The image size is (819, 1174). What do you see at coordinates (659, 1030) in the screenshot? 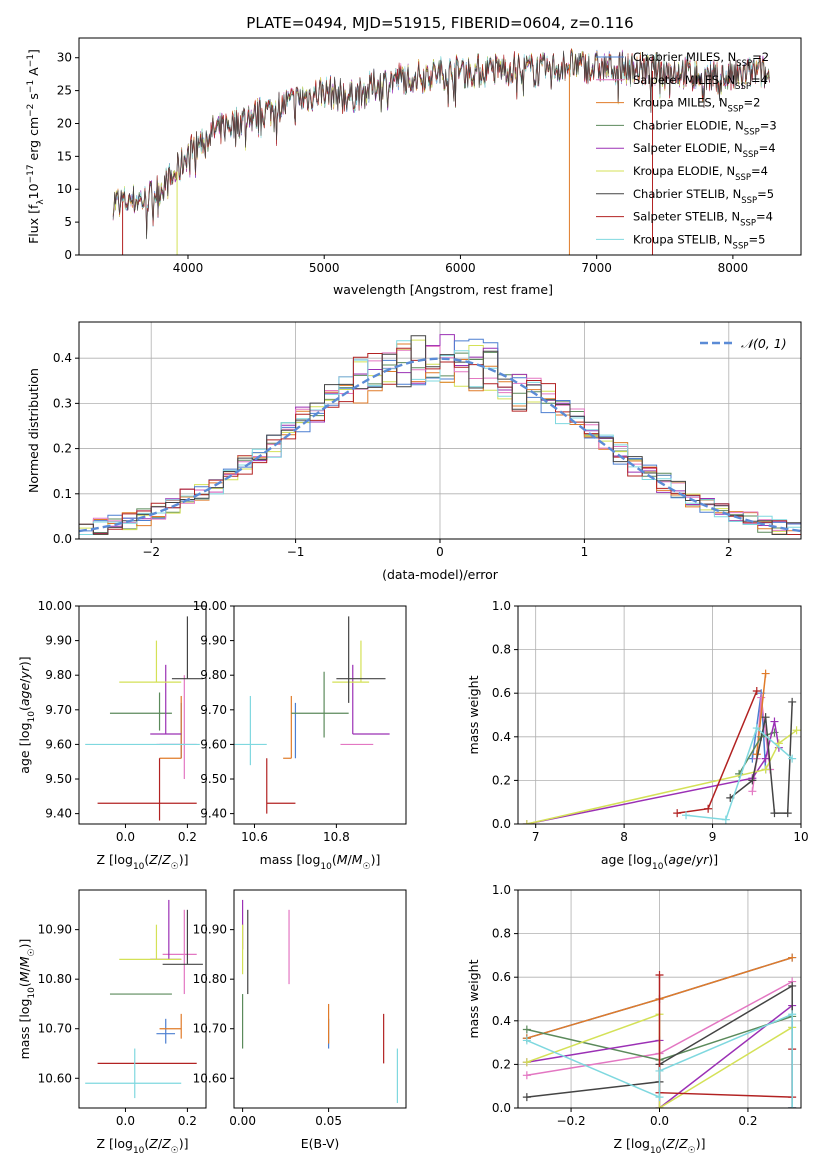
I see `plot-area-weight-vs-Z` at bounding box center [659, 1030].